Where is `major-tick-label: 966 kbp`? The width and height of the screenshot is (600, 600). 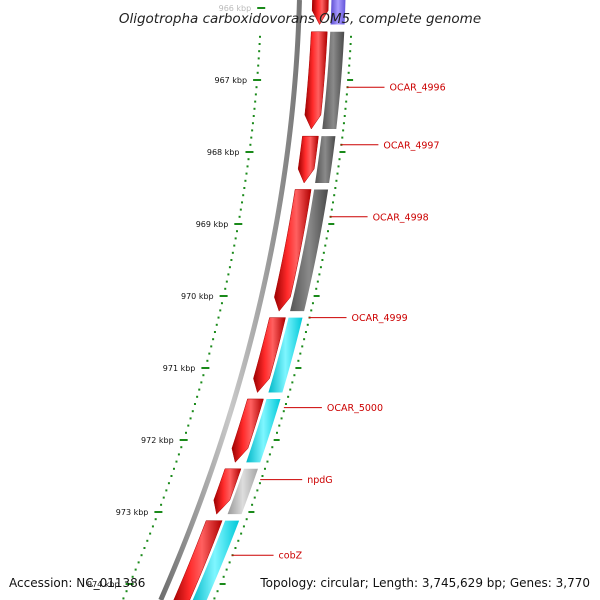
major-tick-label: 966 kbp is located at coordinates (235, 8).